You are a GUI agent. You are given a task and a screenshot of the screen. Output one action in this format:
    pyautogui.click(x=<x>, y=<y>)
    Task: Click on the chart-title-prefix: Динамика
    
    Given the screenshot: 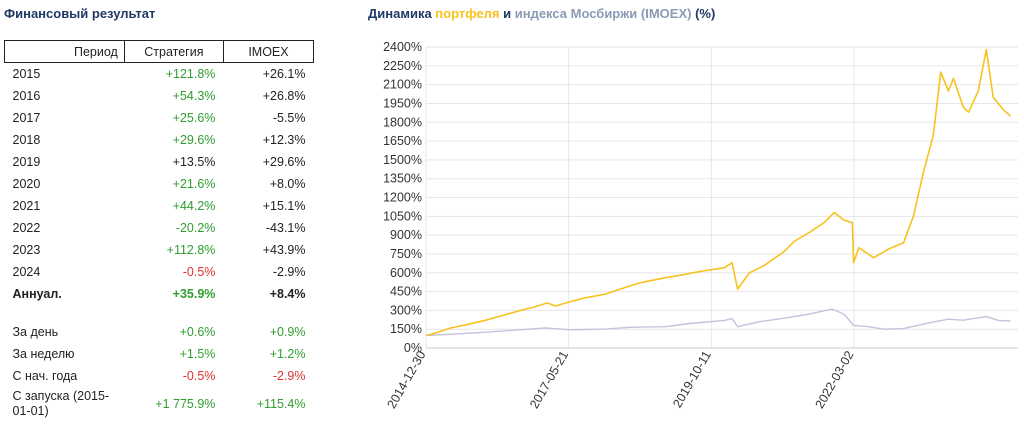 What is the action you would take?
    pyautogui.click(x=402, y=13)
    